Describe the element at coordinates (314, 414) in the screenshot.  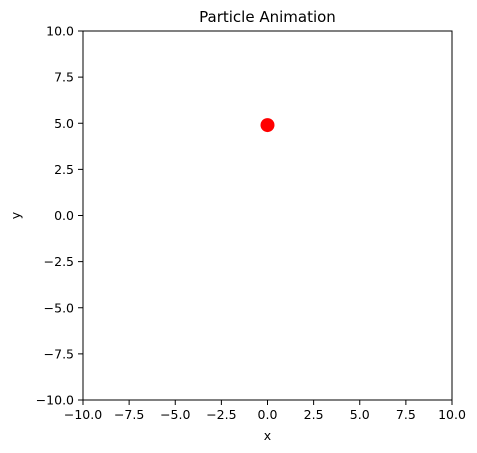
I see `x-tick-label: 2.5` at that location.